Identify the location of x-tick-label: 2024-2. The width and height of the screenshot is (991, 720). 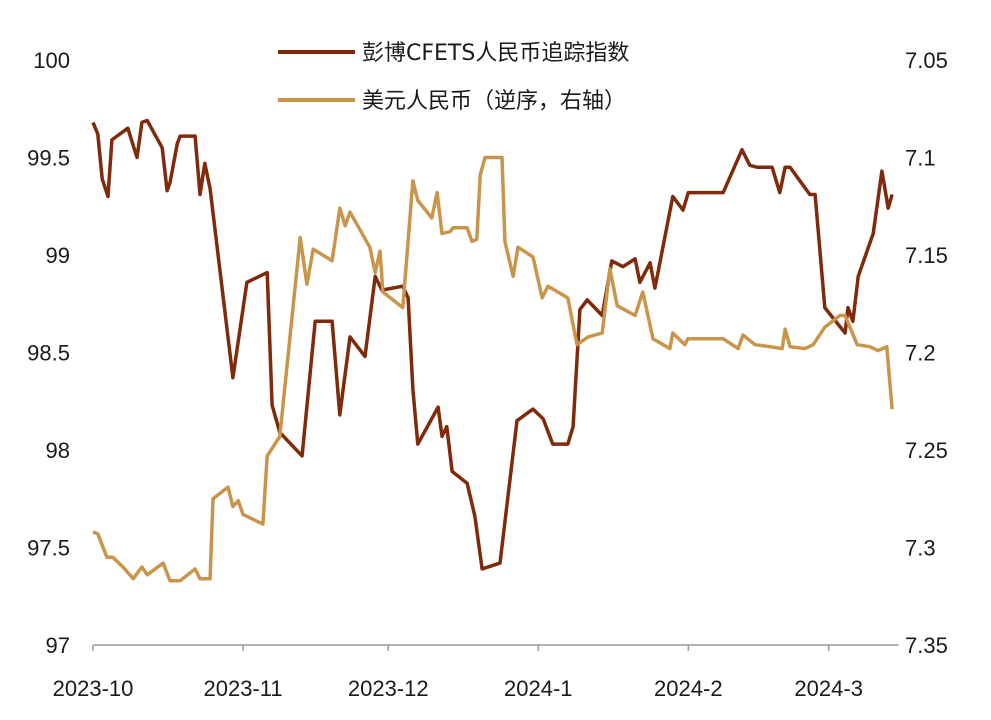
(688, 688).